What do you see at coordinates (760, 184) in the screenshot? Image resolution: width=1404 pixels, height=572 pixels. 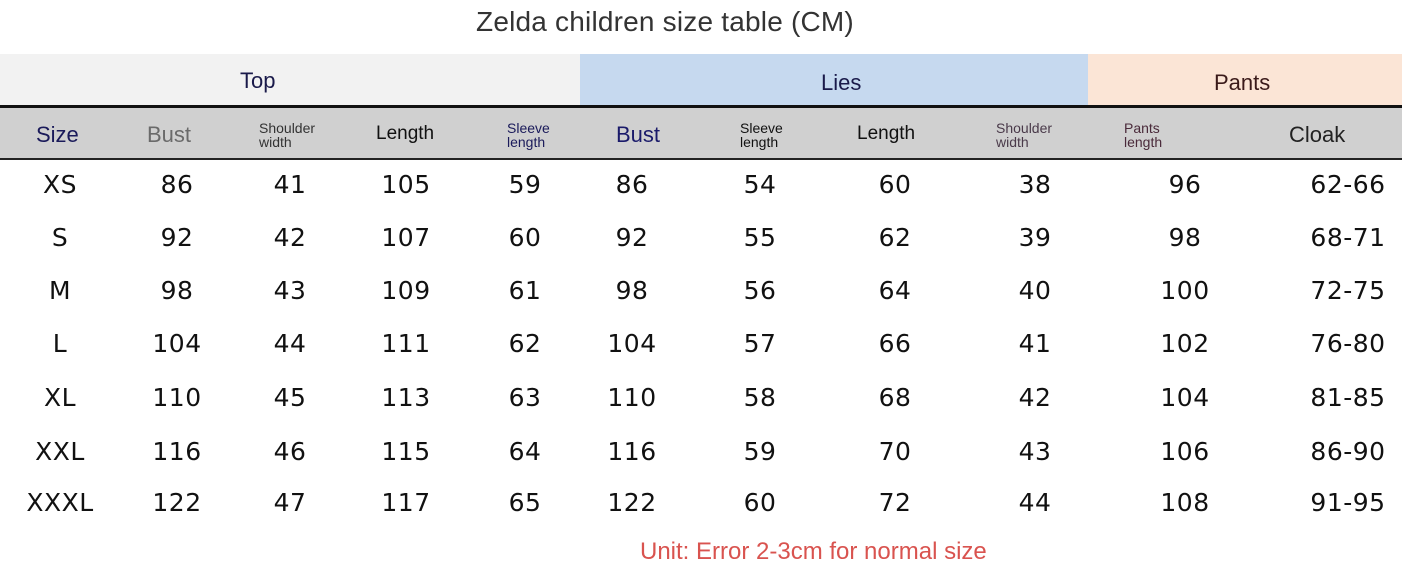 I see `table-cell: 54` at bounding box center [760, 184].